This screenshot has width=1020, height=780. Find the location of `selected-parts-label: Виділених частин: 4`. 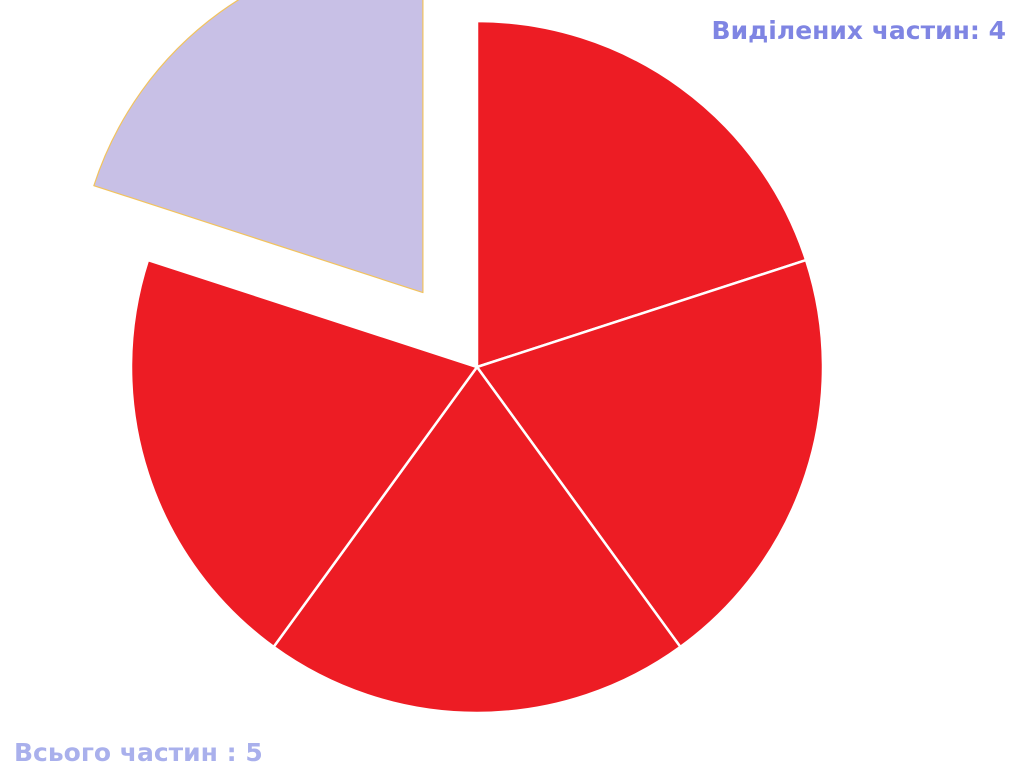

selected-parts-label: Виділених частин: 4 is located at coordinates (858, 30).